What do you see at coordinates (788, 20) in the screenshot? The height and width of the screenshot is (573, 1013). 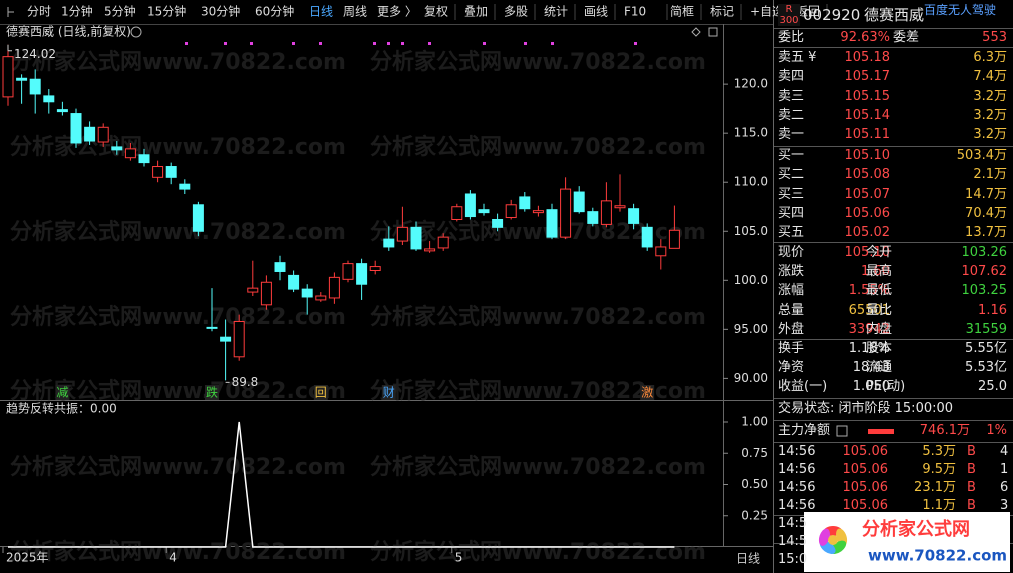 I see `badge-bottom: 300` at bounding box center [788, 20].